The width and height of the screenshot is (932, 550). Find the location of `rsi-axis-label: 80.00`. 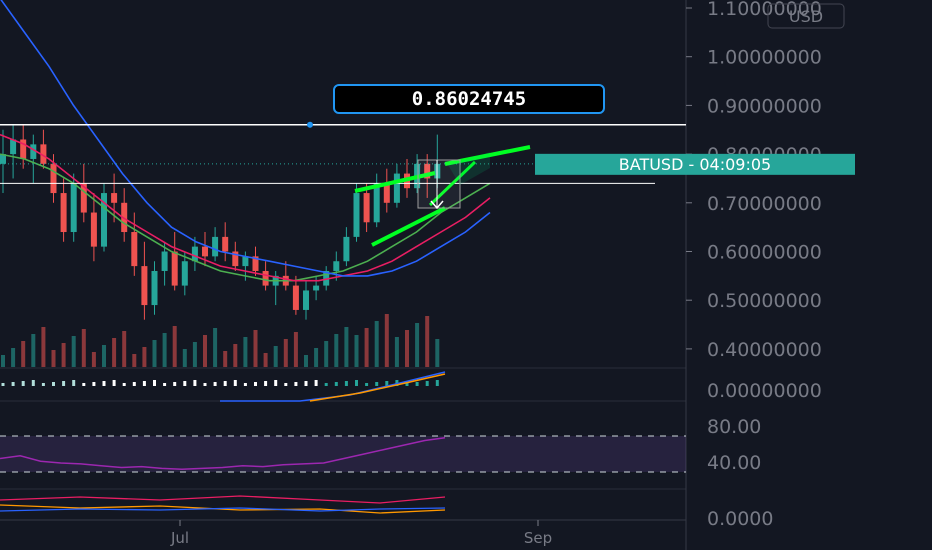

rsi-axis-label: 80.00 is located at coordinates (734, 427).